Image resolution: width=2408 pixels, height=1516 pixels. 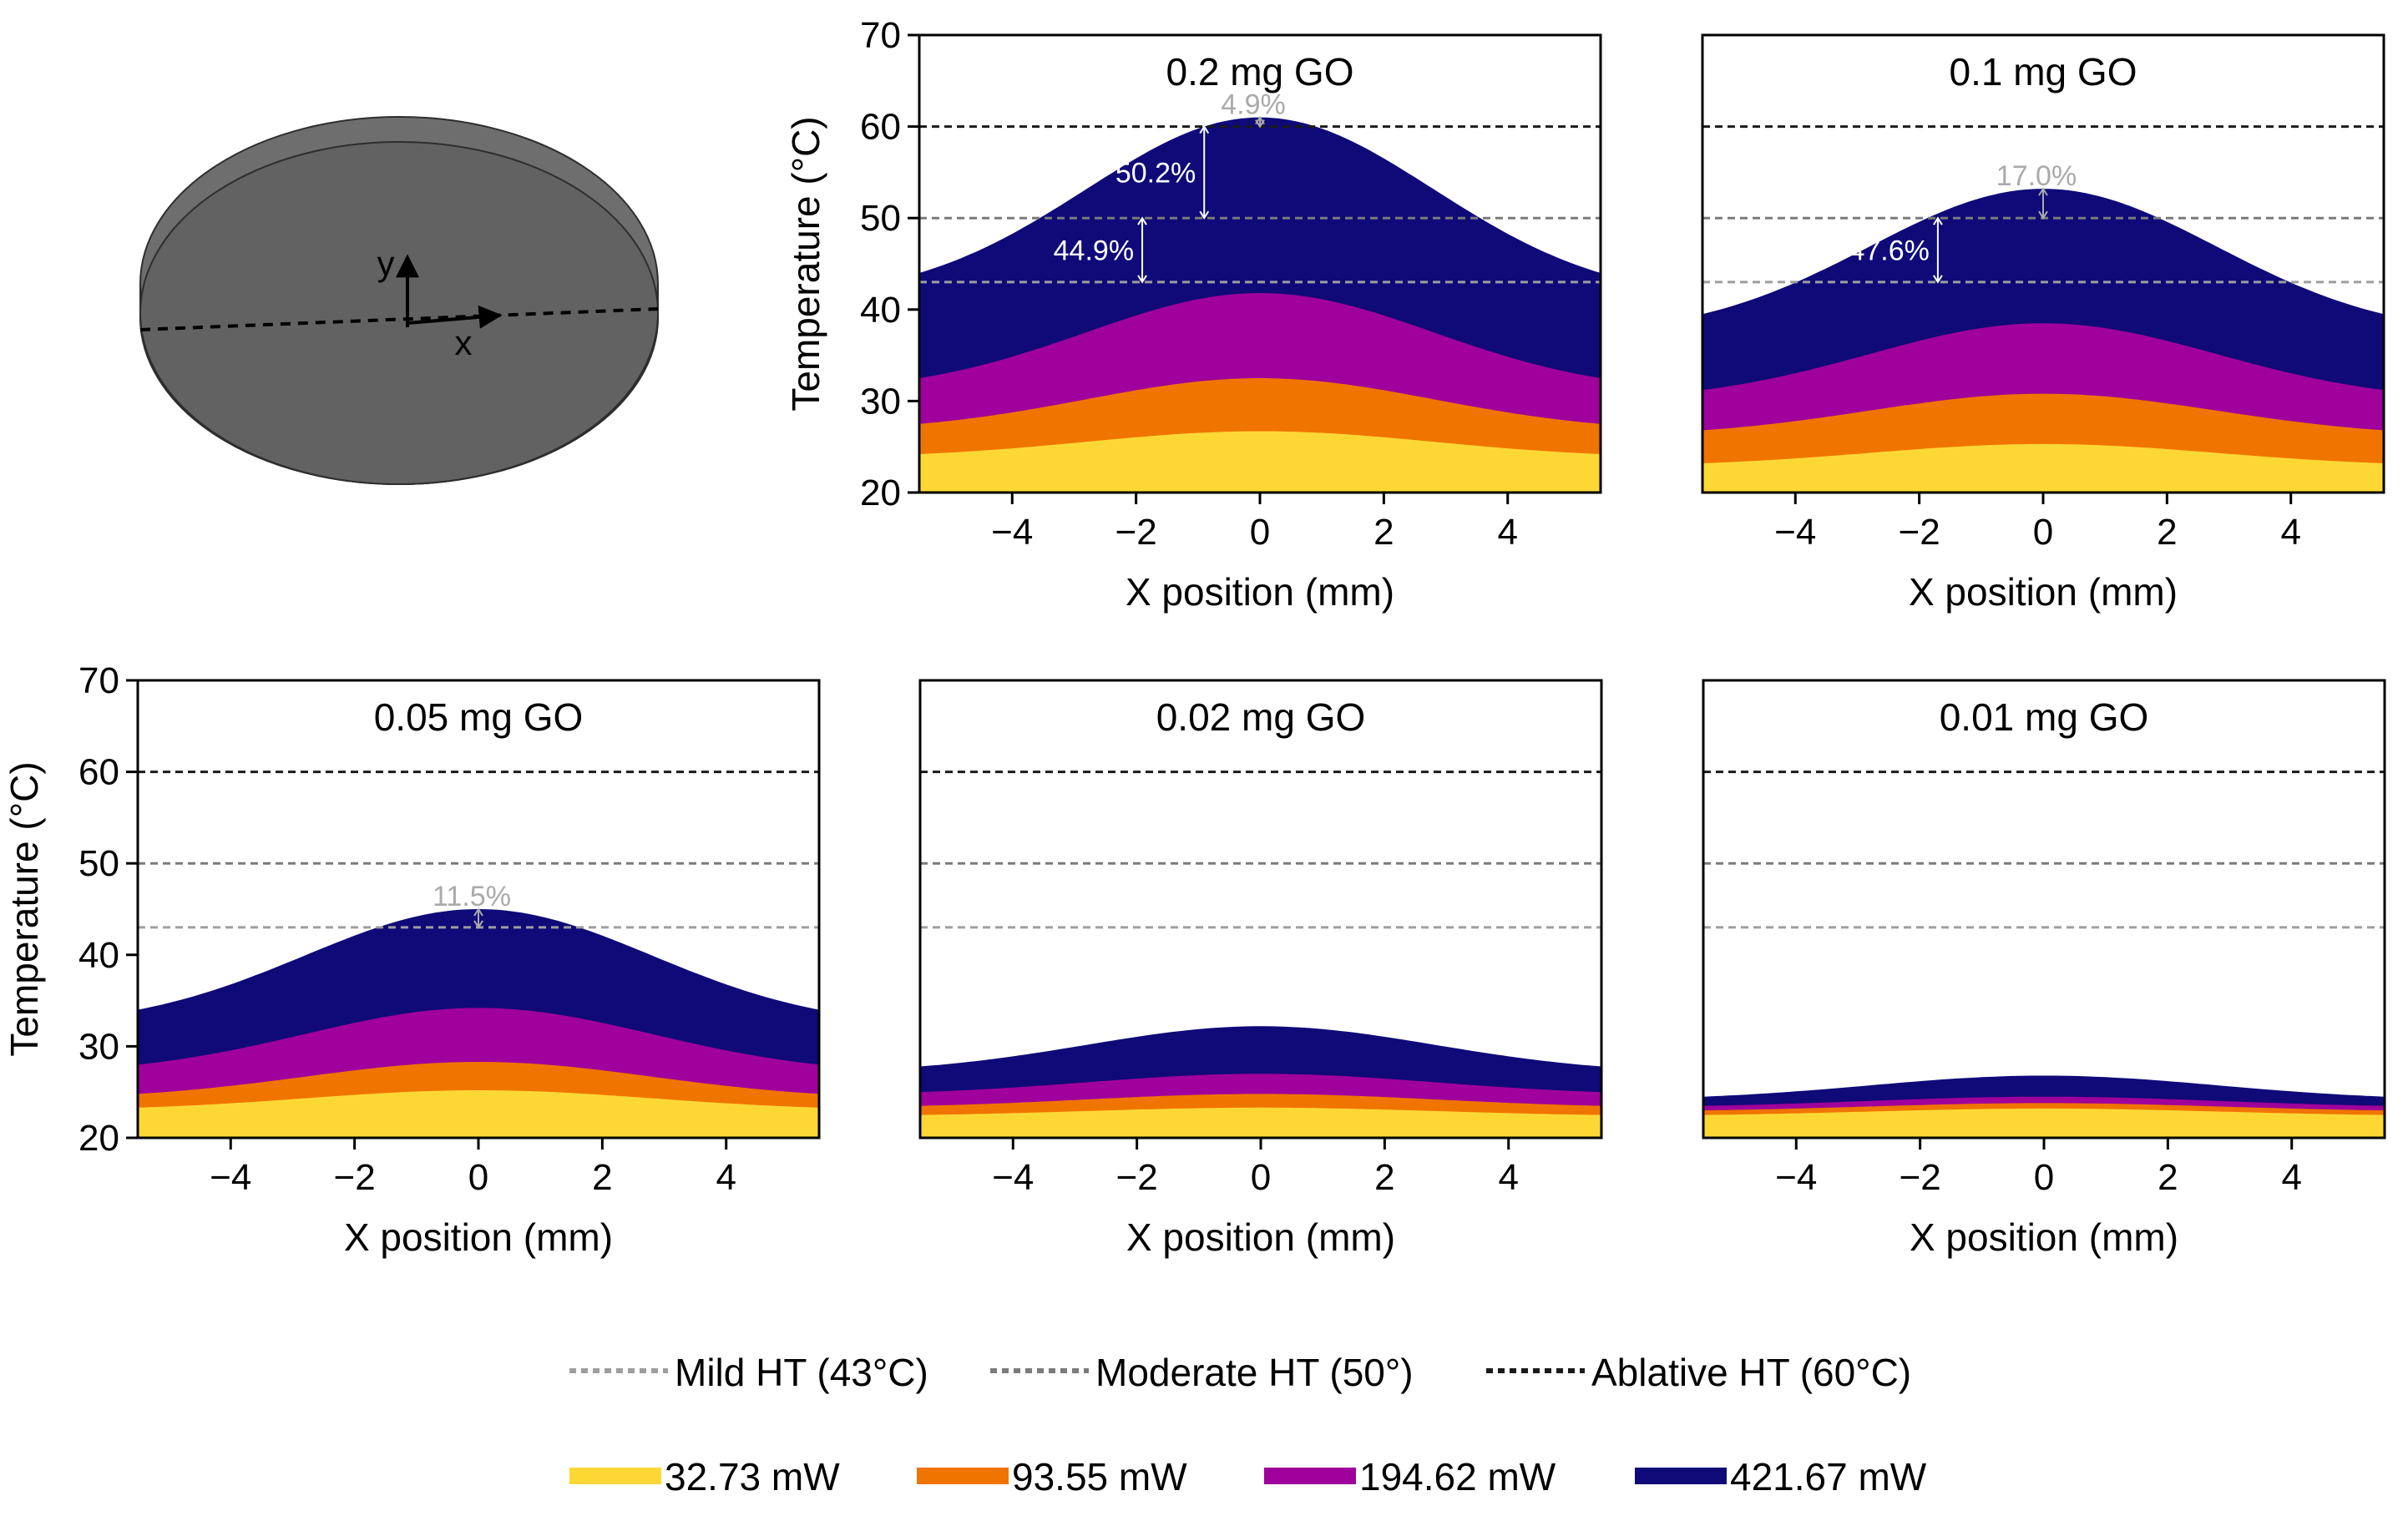 I want to click on panel-title: 0.02 mg GO, so click(x=1261, y=717).